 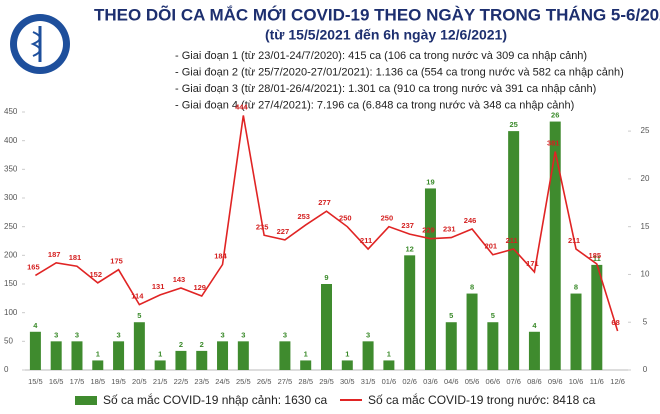 What do you see at coordinates (430, 381) in the screenshot?
I see `x-tick-label: 03/6` at bounding box center [430, 381].